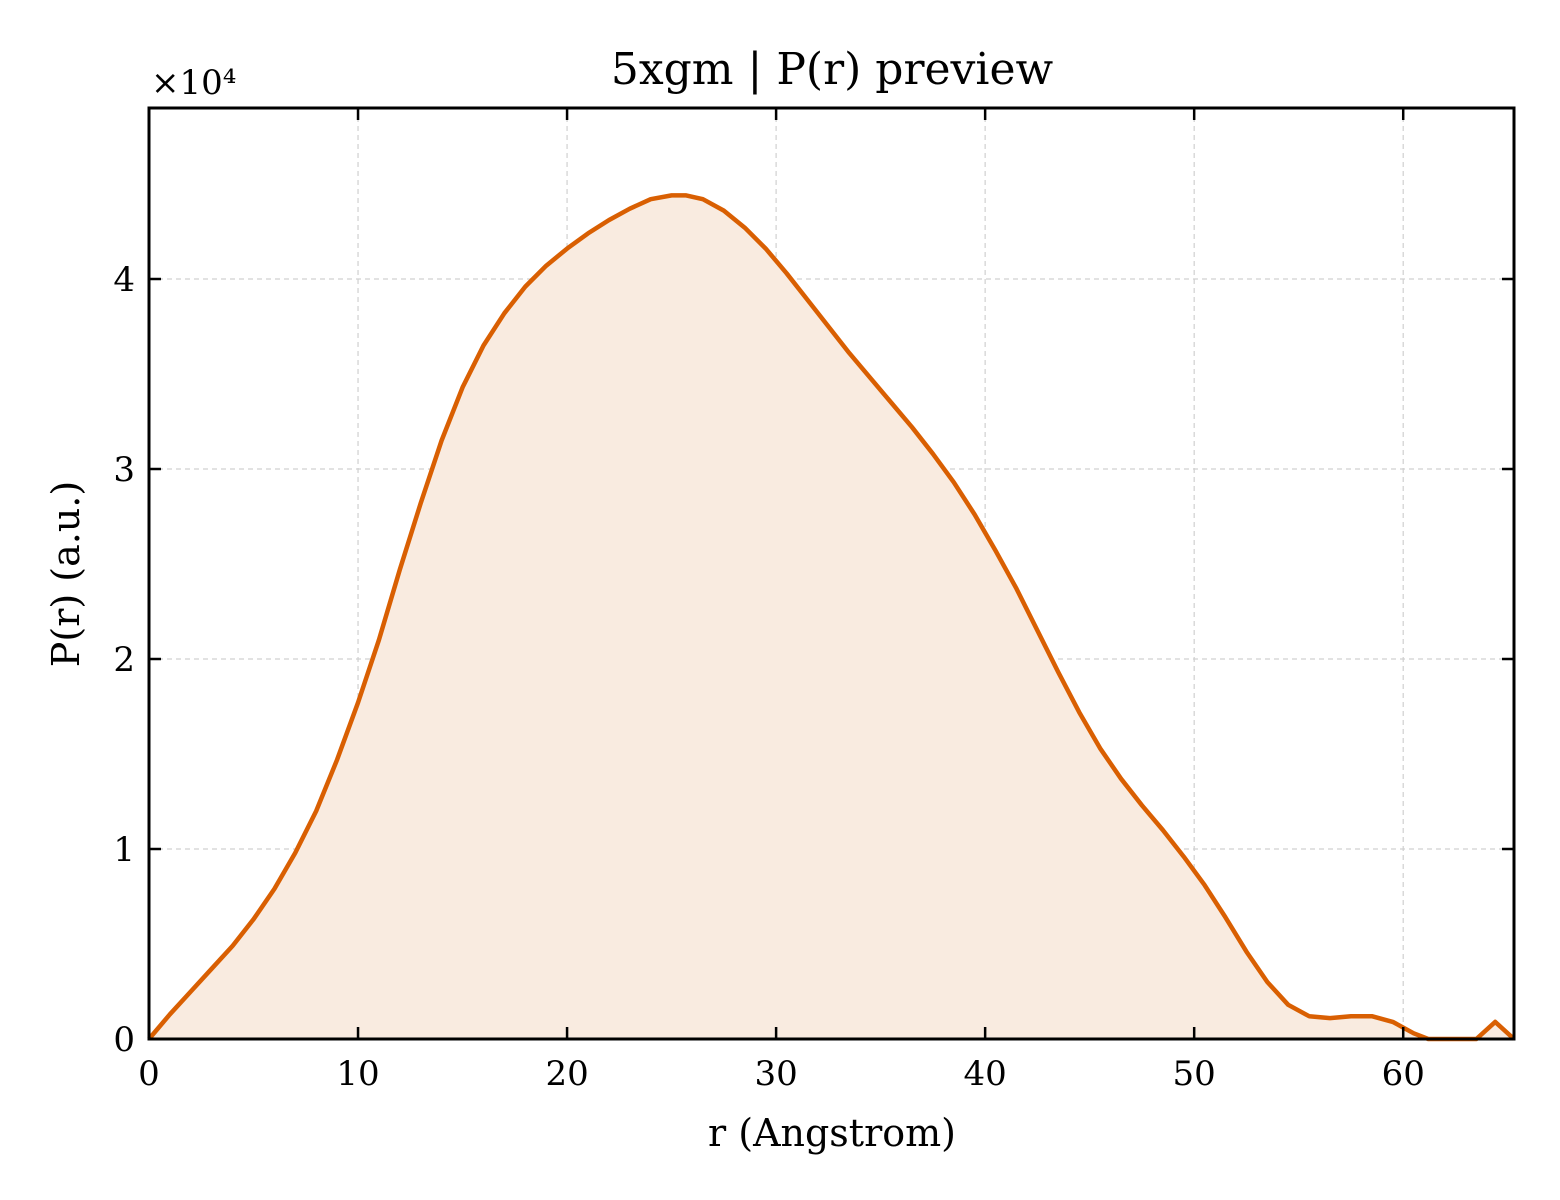 This screenshot has height=1200, width=1560. I want to click on x-tick-label: 50, so click(1194, 1074).